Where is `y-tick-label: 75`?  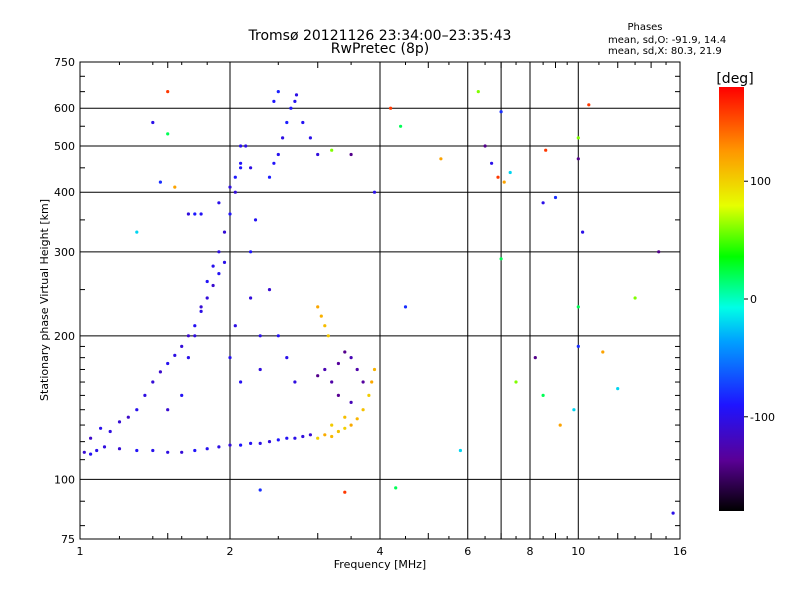
y-tick-label: 75 is located at coordinates (68, 539).